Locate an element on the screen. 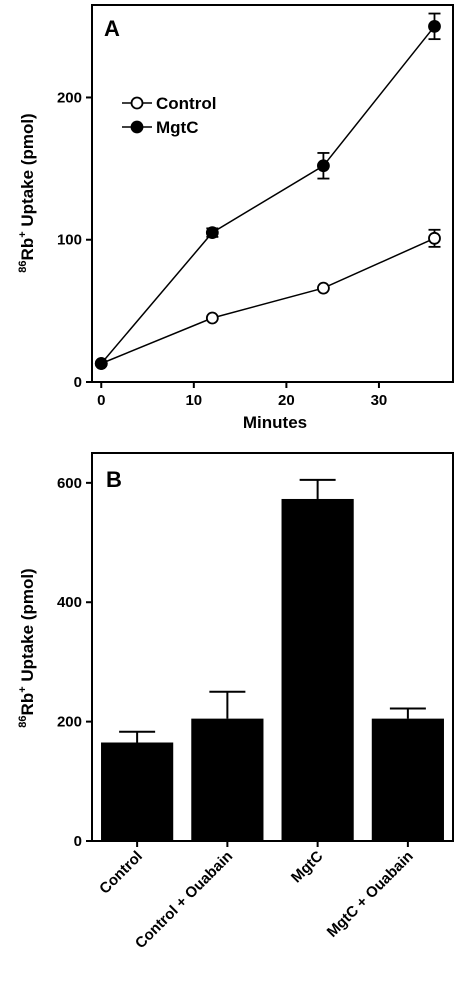 This screenshot has width=466, height=991. panel-a-y-ticks: 0 100 200 is located at coordinates (74, 240).